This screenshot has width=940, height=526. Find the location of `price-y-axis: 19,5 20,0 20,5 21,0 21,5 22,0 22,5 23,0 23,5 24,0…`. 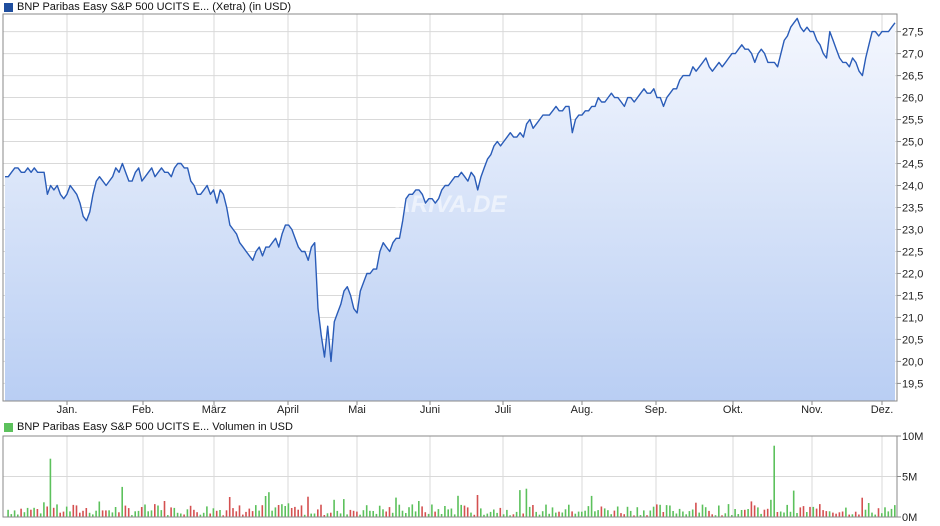

price-y-axis: 19,5 20,0 20,5 21,0 21,5 22,0 22,5 23,0 23,5 24,0… is located at coordinates (910, 208).